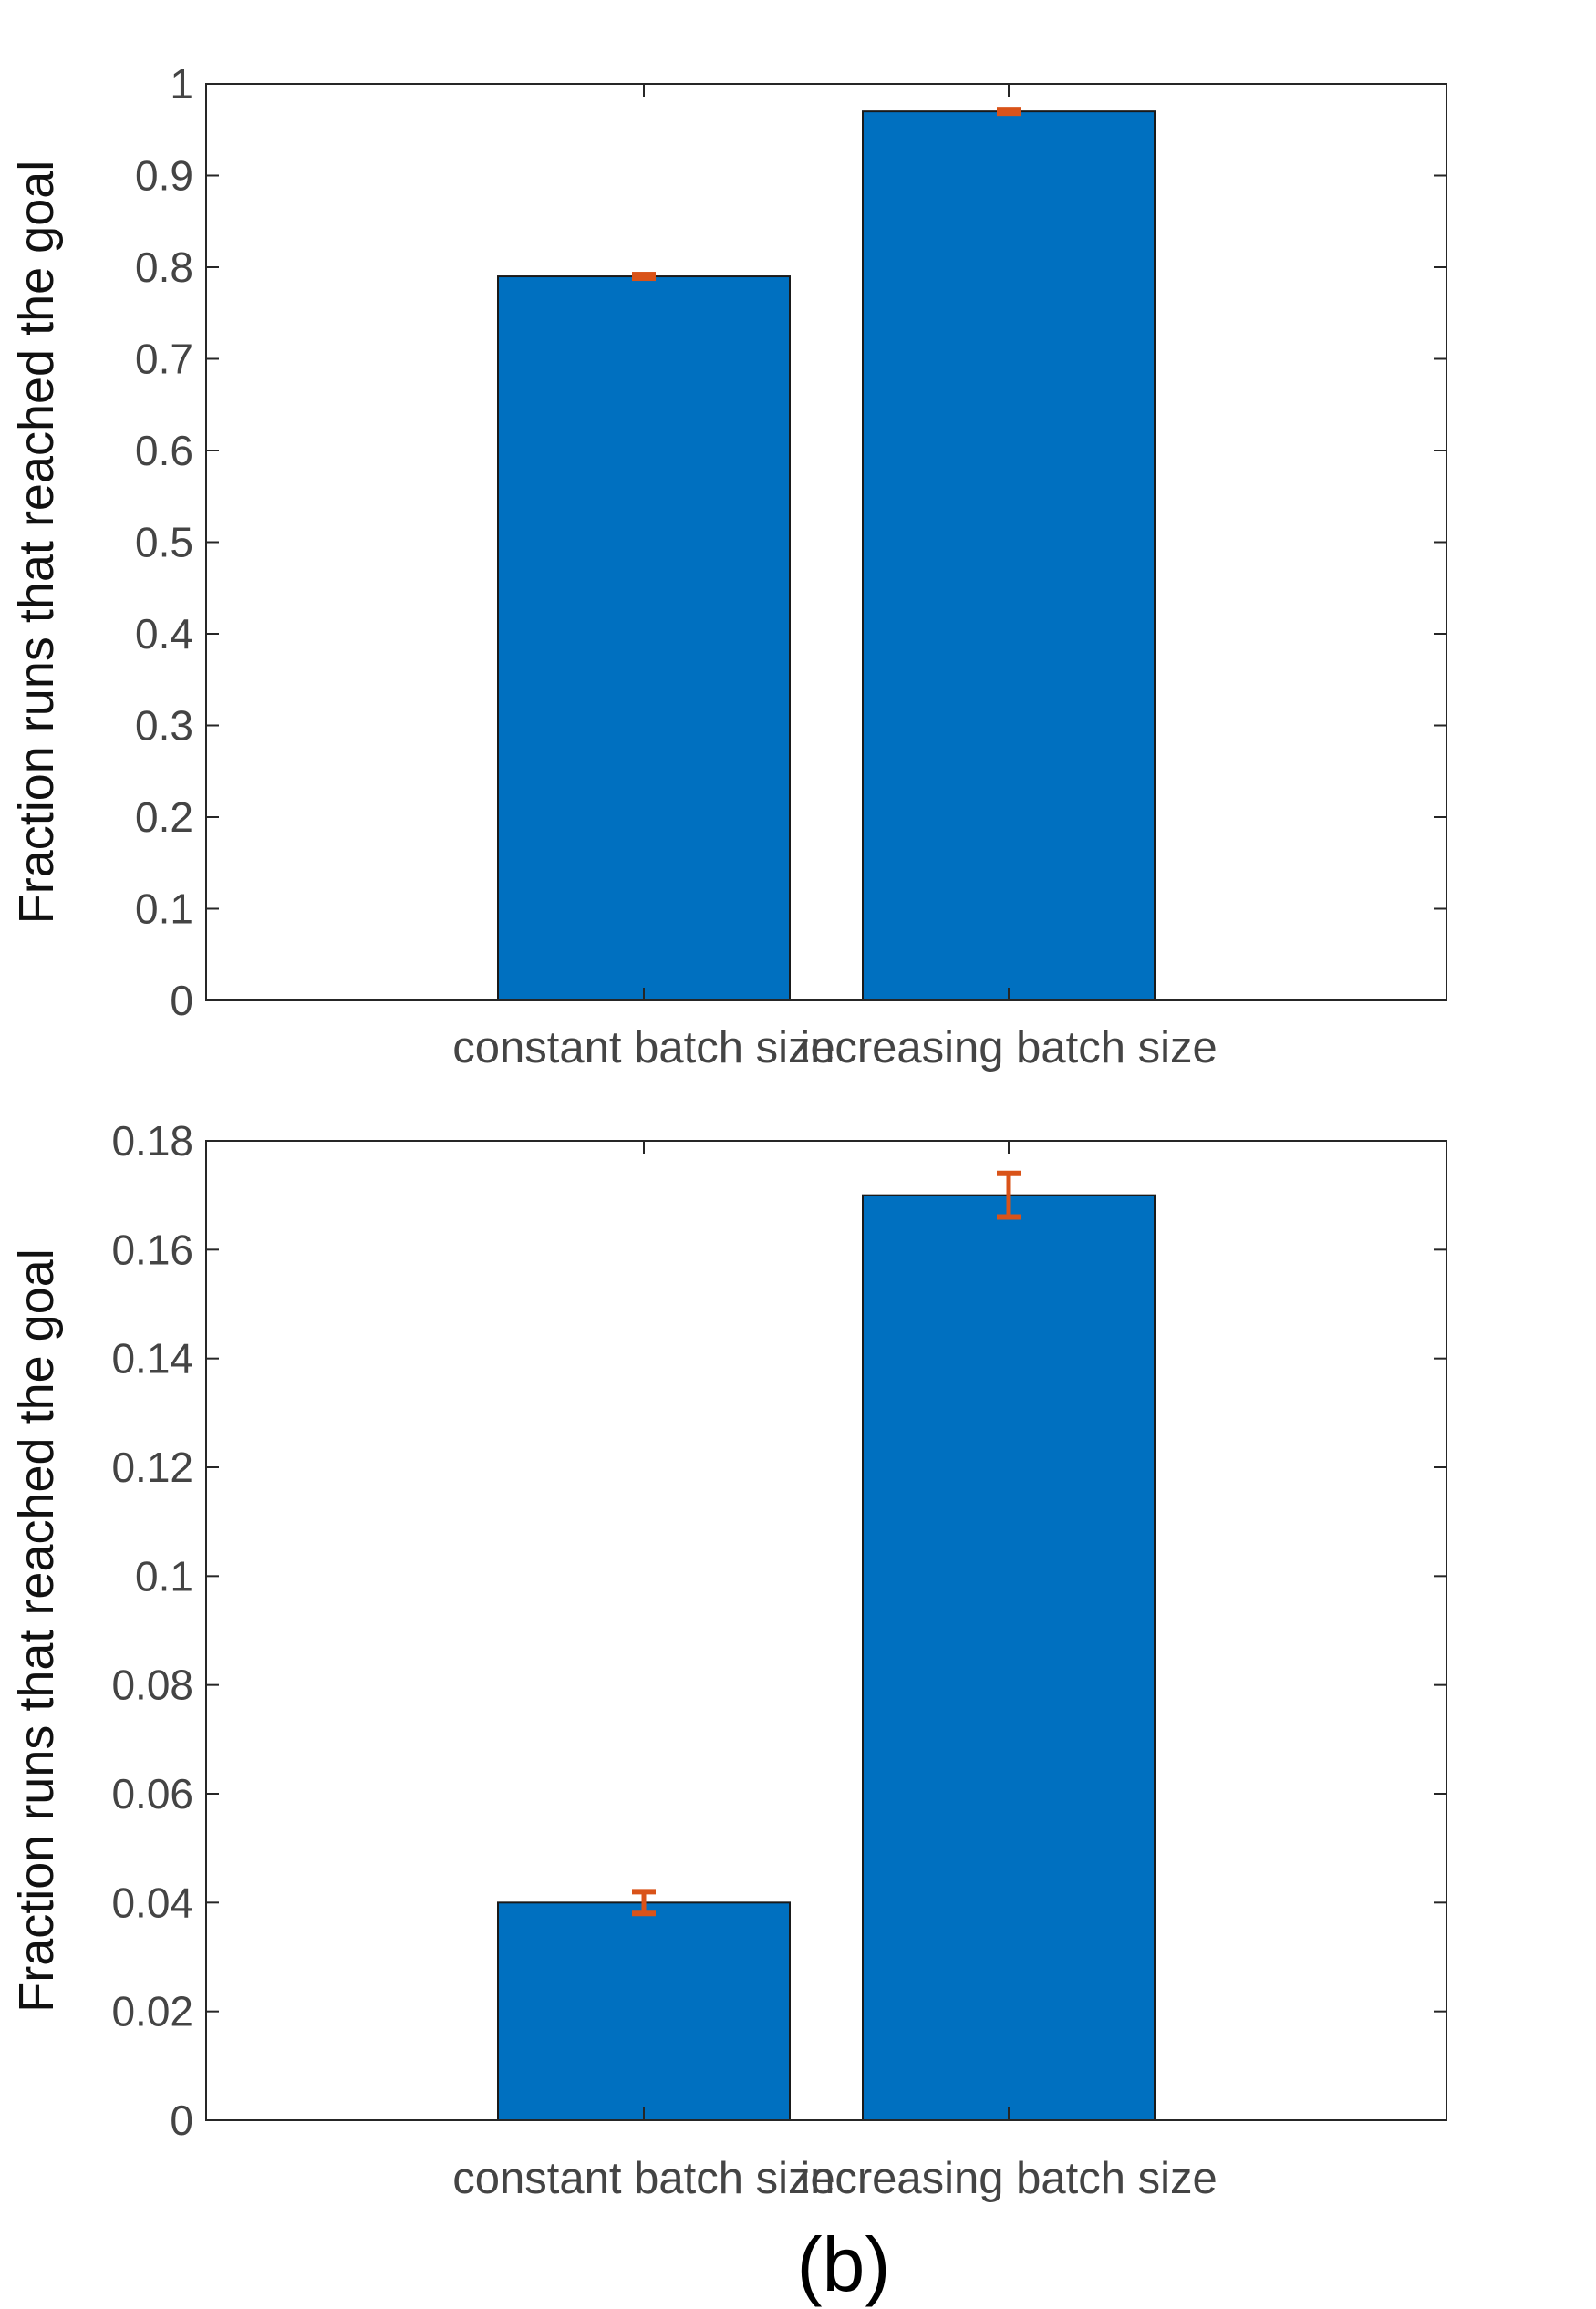 Image resolution: width=1596 pixels, height=2309 pixels. What do you see at coordinates (164, 817) in the screenshot?
I see `top-ytick-label: 0.2` at bounding box center [164, 817].